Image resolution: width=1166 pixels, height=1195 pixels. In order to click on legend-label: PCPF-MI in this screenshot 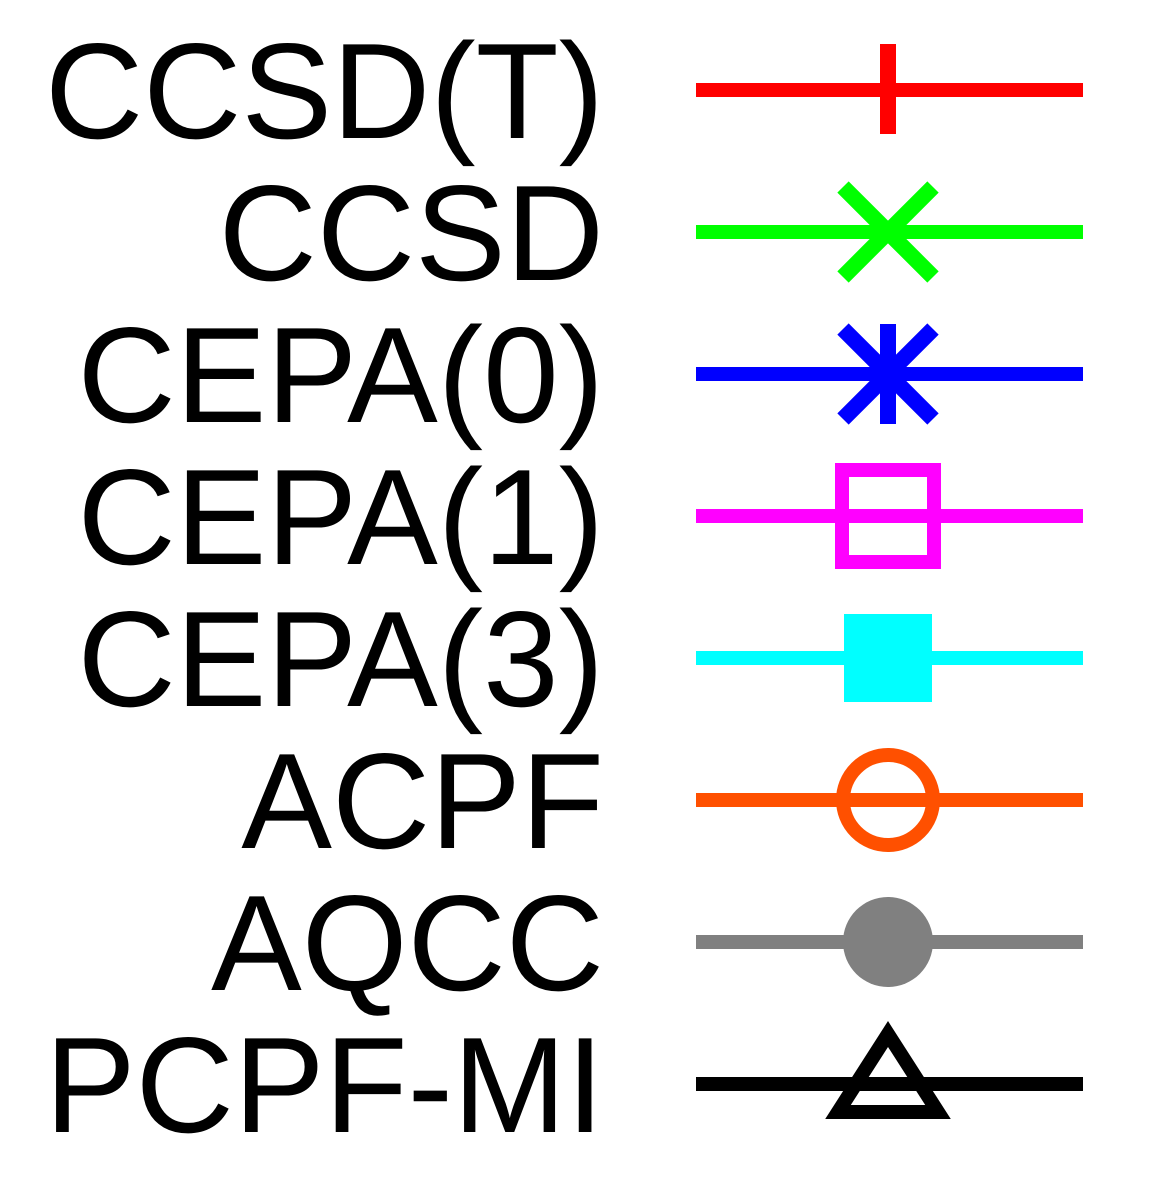, I will do `click(324, 1085)`.